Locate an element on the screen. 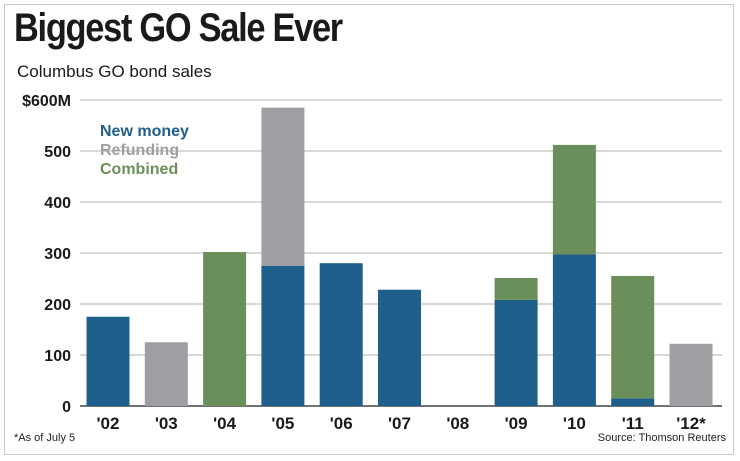 Image resolution: width=740 pixels, height=461 pixels. x-tick-label: '10 is located at coordinates (574, 423).